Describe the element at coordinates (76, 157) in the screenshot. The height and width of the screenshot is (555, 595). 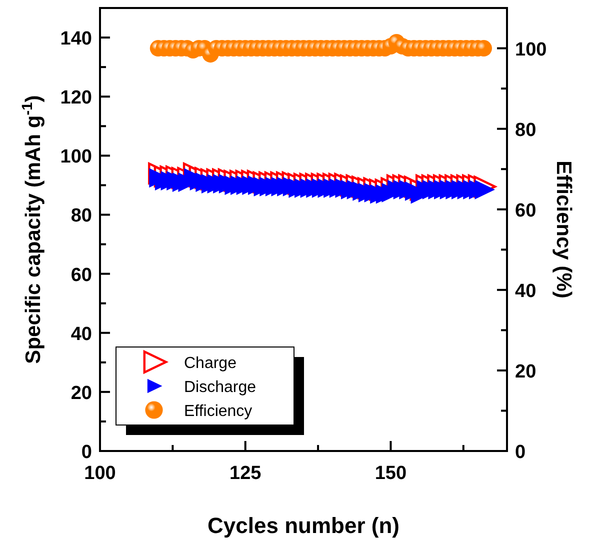
I see `y-tick-label: 100` at that location.